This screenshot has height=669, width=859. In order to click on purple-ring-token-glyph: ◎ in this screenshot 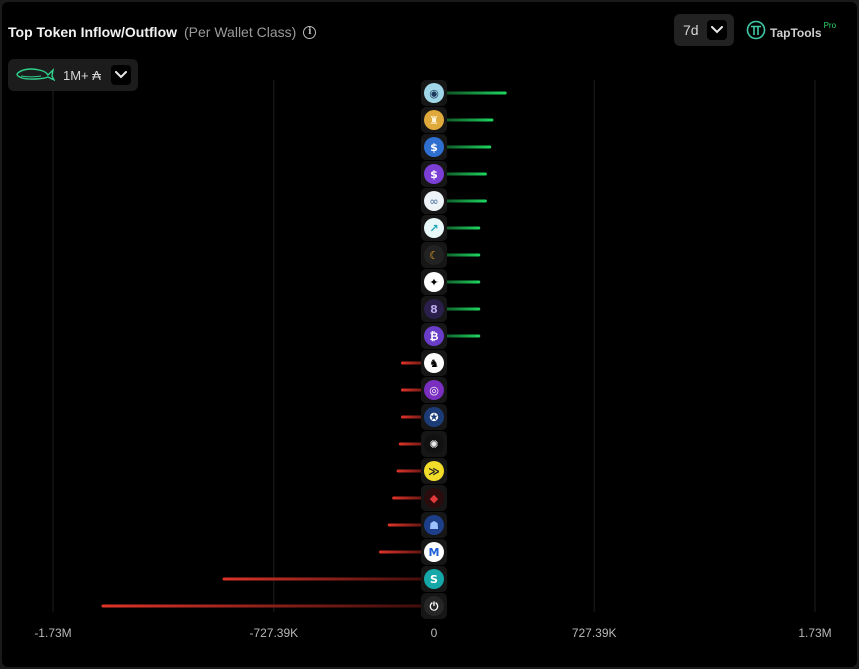, I will do `click(434, 390)`.